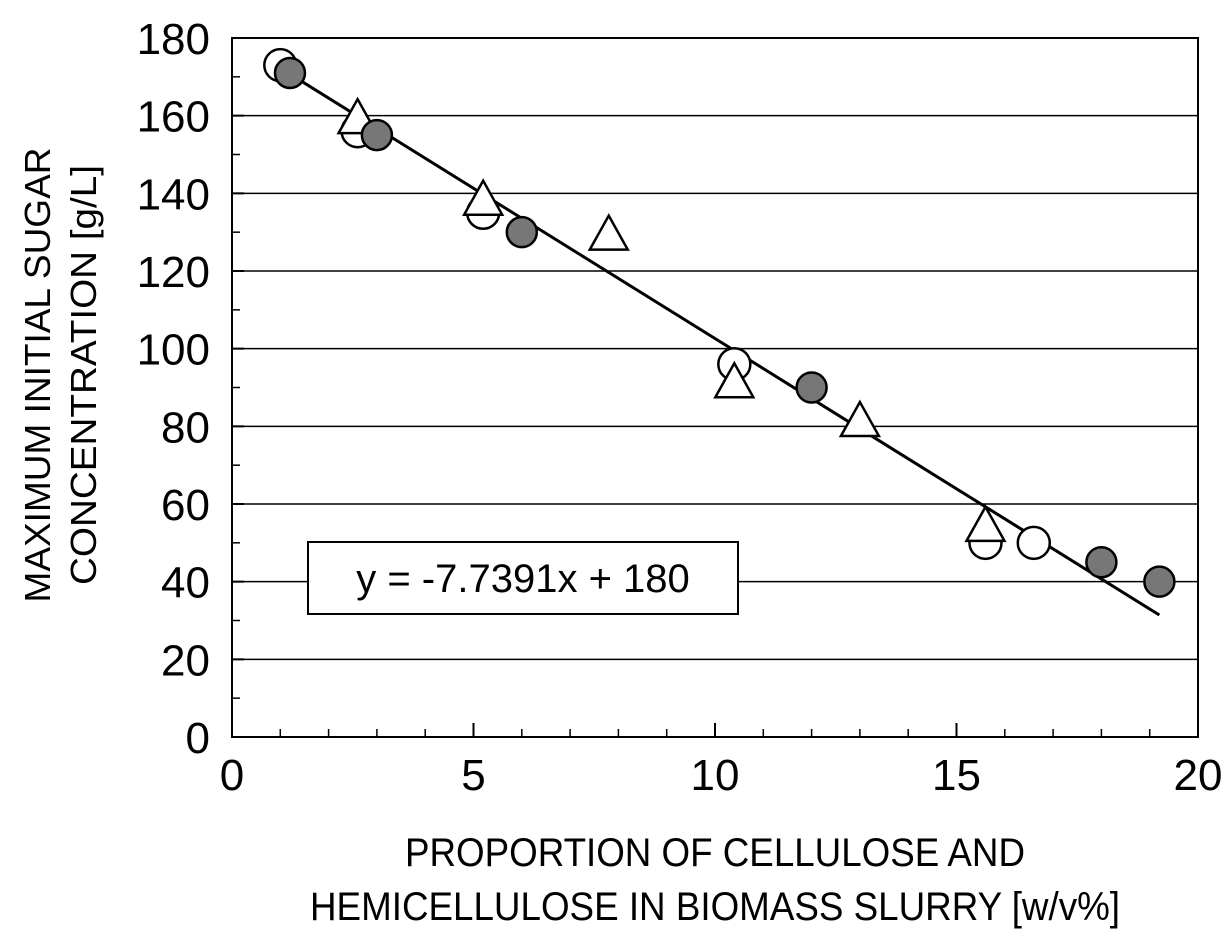 The image size is (1231, 940). What do you see at coordinates (185, 505) in the screenshot?
I see `y-tick-label: 60` at bounding box center [185, 505].